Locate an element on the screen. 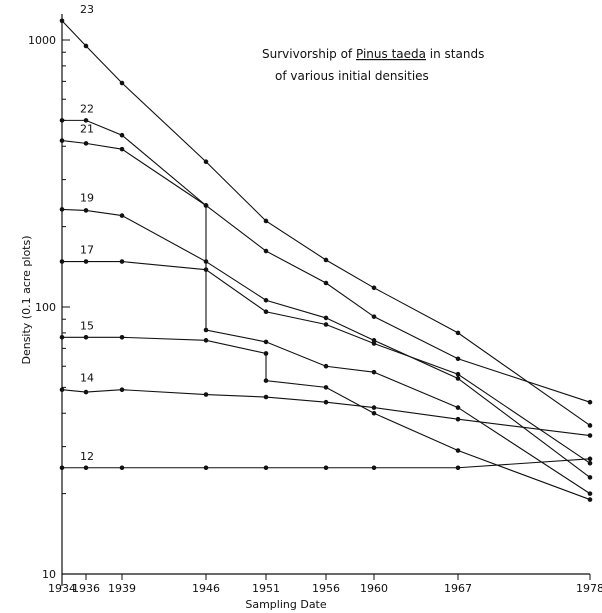  x-tick-label: 1934 is located at coordinates (62, 588).